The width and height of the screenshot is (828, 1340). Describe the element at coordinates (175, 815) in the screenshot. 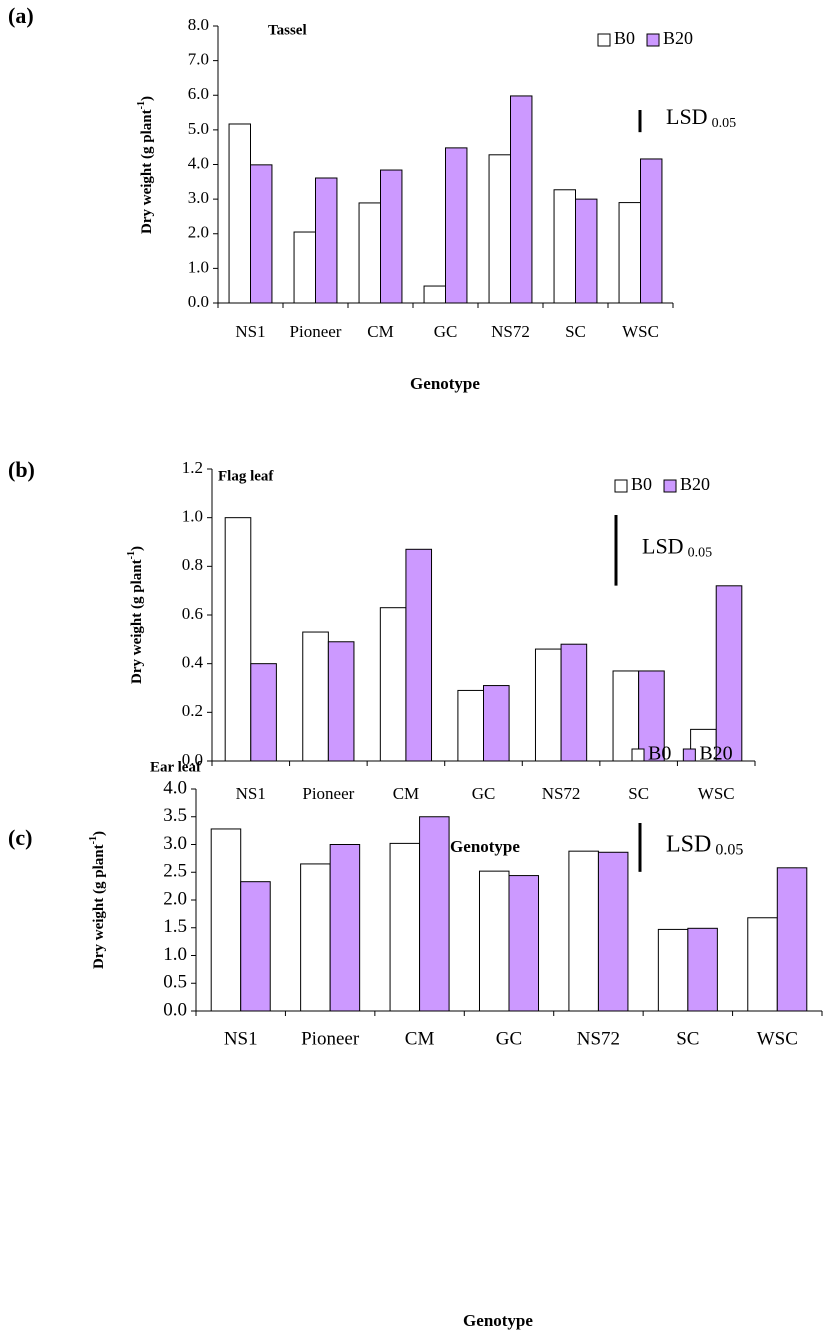

I see `y-tick-label: 3.5` at that location.